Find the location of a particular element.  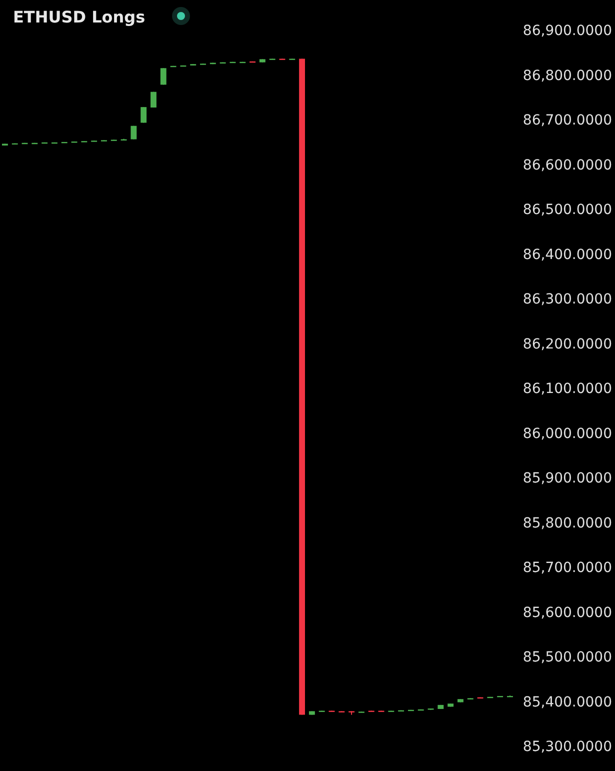

y-tick-label: 85,900.0000 is located at coordinates (567, 478).